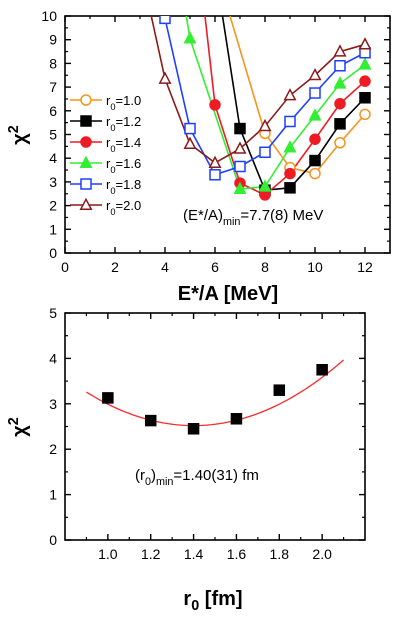  I want to click on legend-label: r0=1.4, so click(123, 144).